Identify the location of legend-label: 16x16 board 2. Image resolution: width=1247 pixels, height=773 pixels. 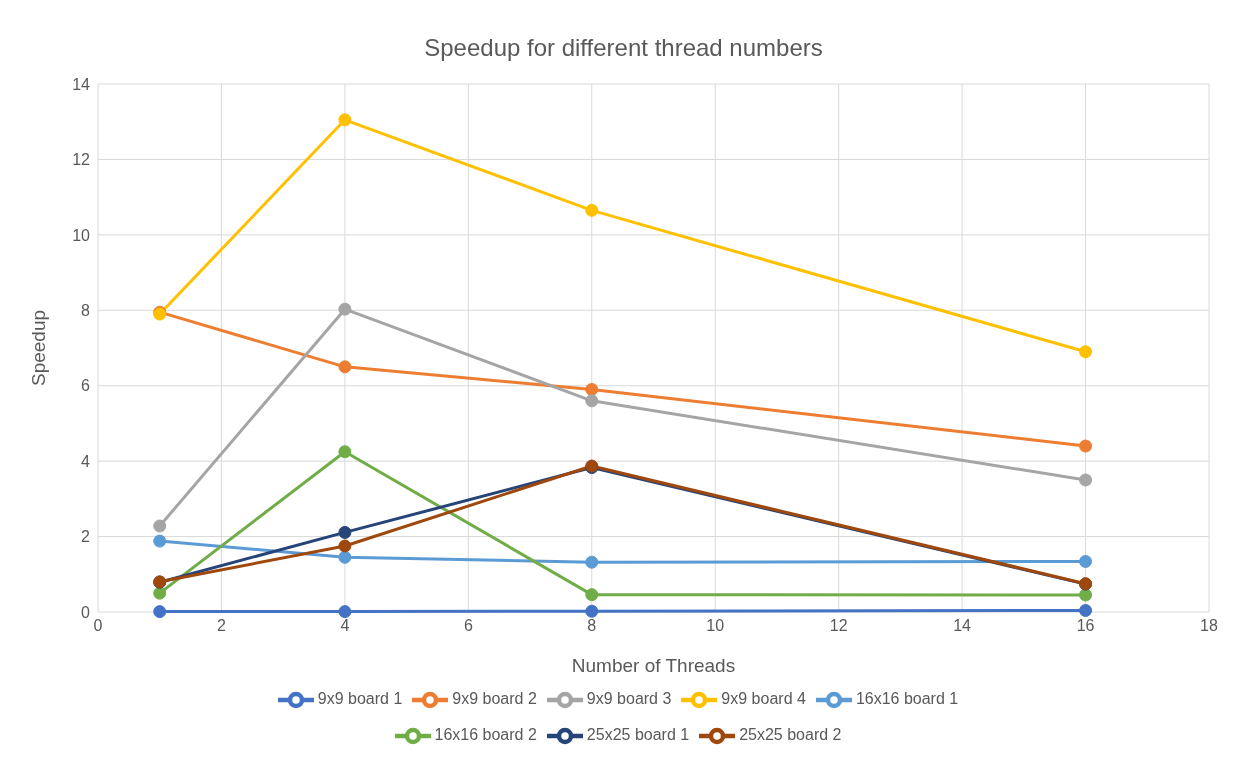
(485, 735).